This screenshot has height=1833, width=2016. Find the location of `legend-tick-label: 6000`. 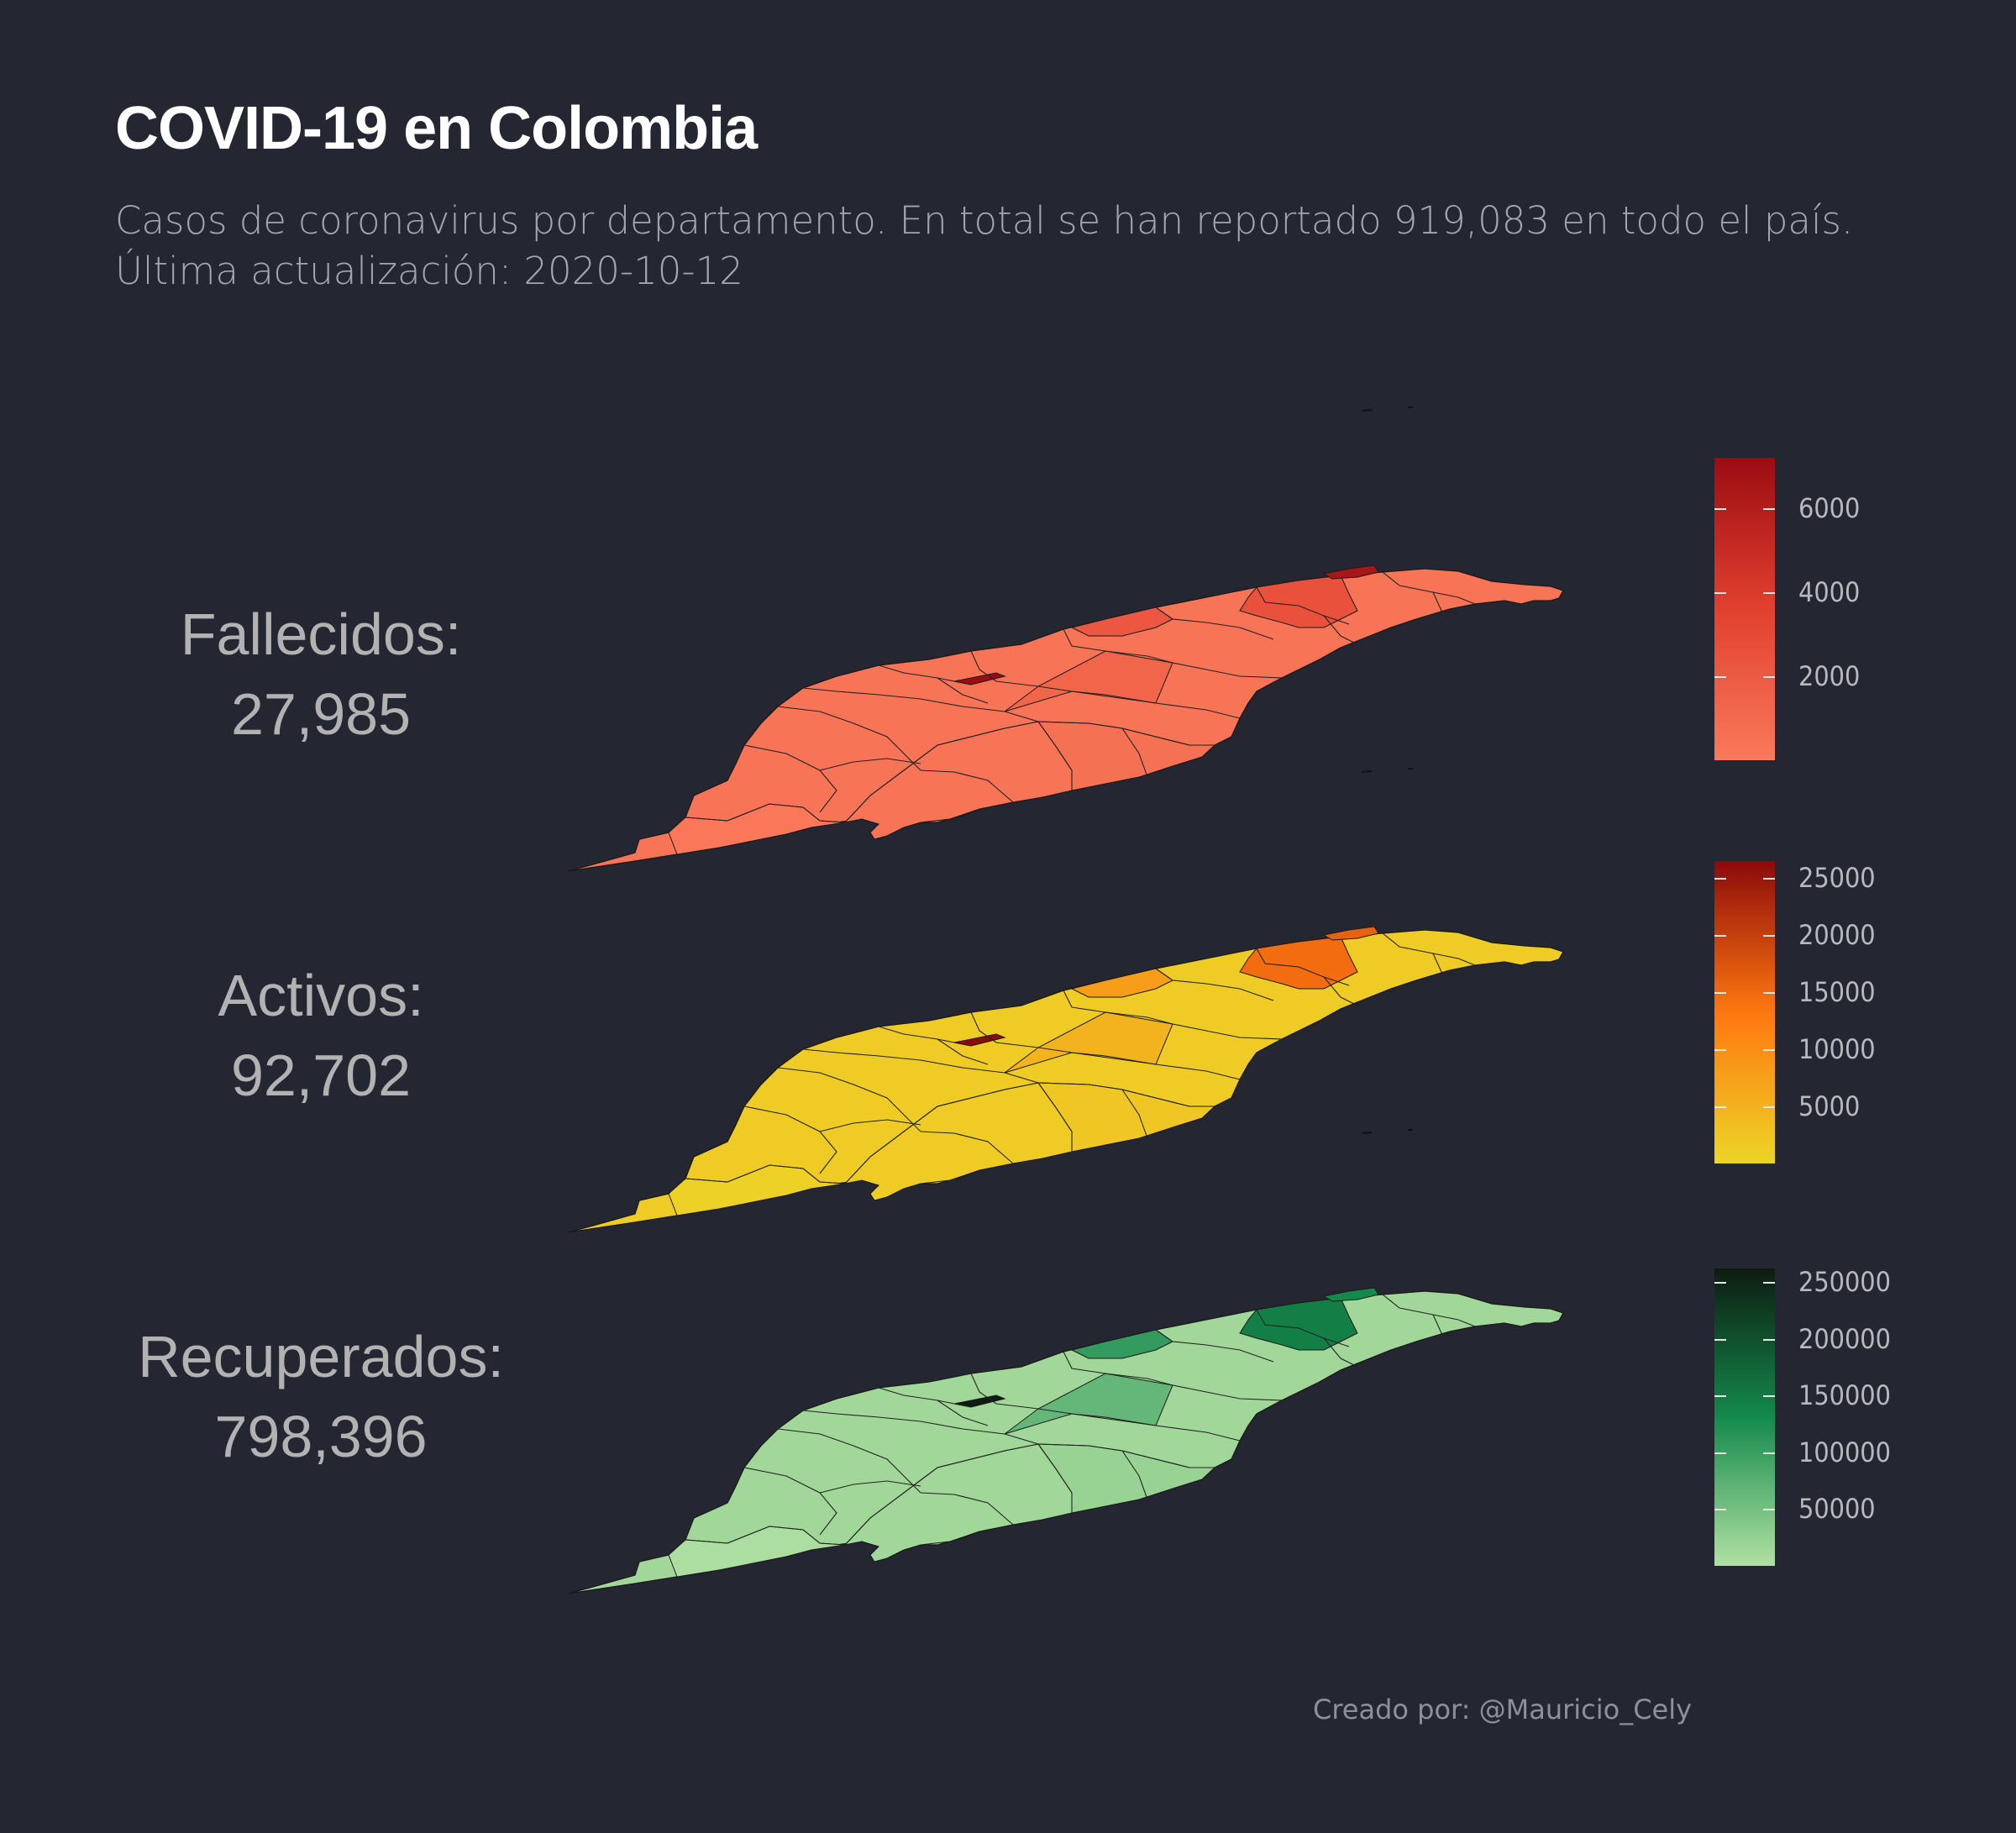

legend-tick-label: 6000 is located at coordinates (1829, 508).